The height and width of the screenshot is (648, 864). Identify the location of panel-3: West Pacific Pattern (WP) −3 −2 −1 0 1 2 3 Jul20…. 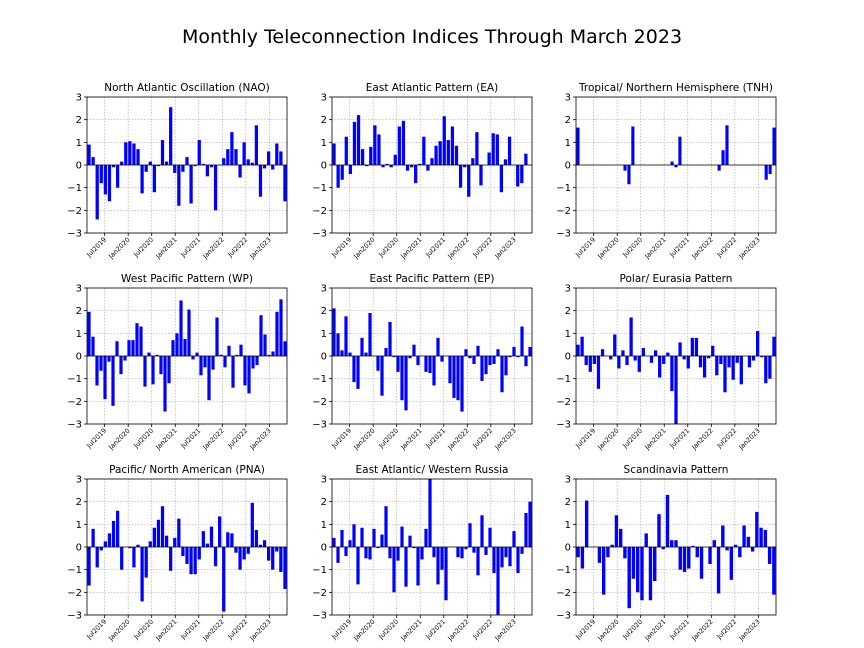
(177, 362).